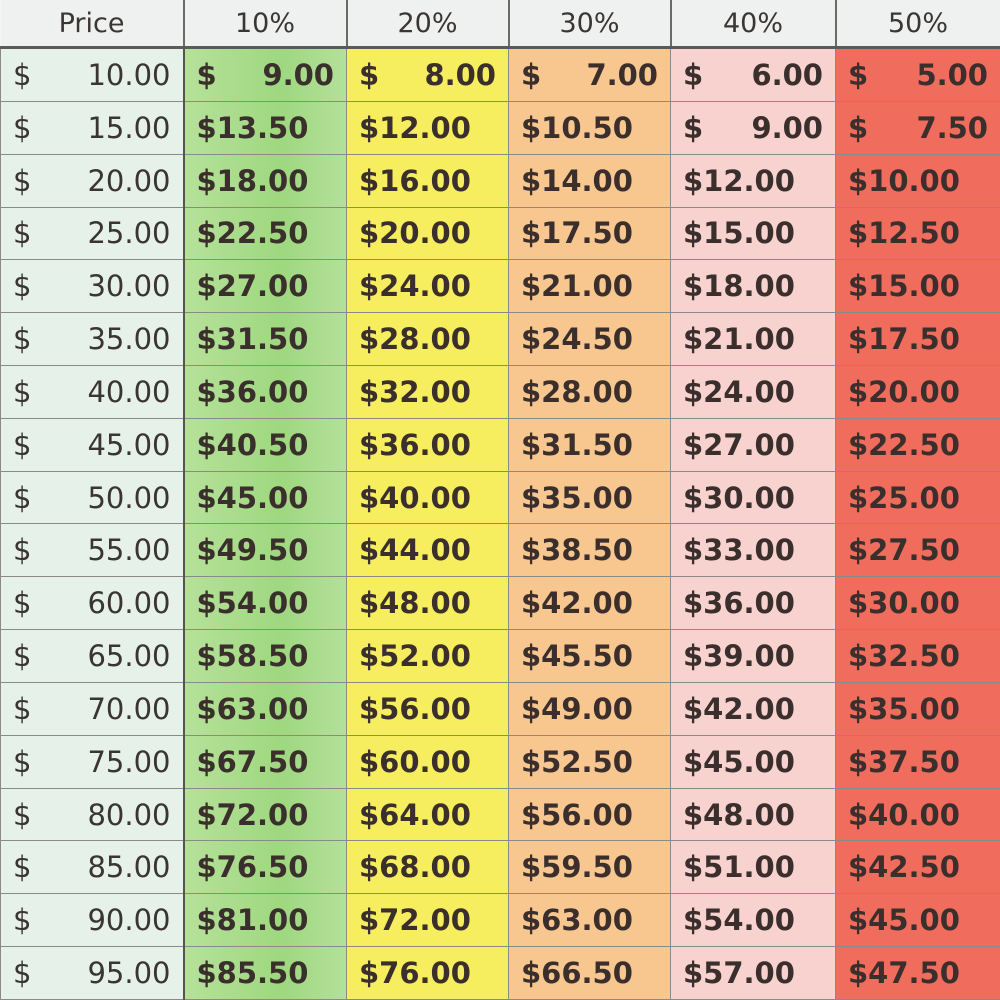 The image size is (1000, 1000). I want to click on cell-value: $21.00, so click(739, 339).